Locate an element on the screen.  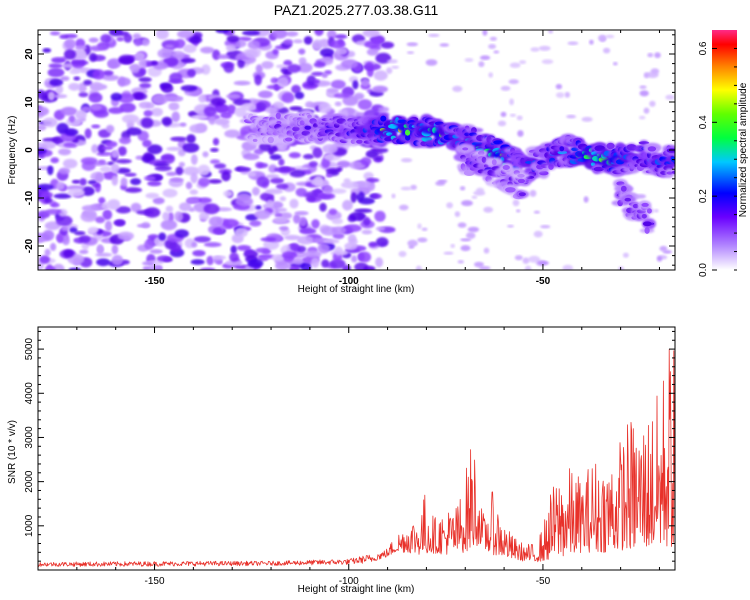
y-tick-label: 10 is located at coordinates (29, 102).